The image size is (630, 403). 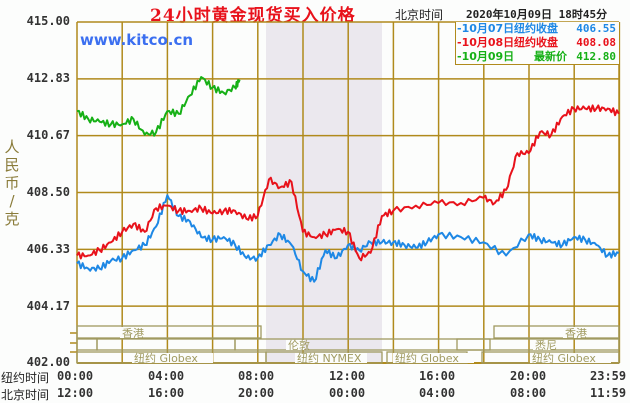 I want to click on y-tick: 404.17, so click(x=48, y=306).